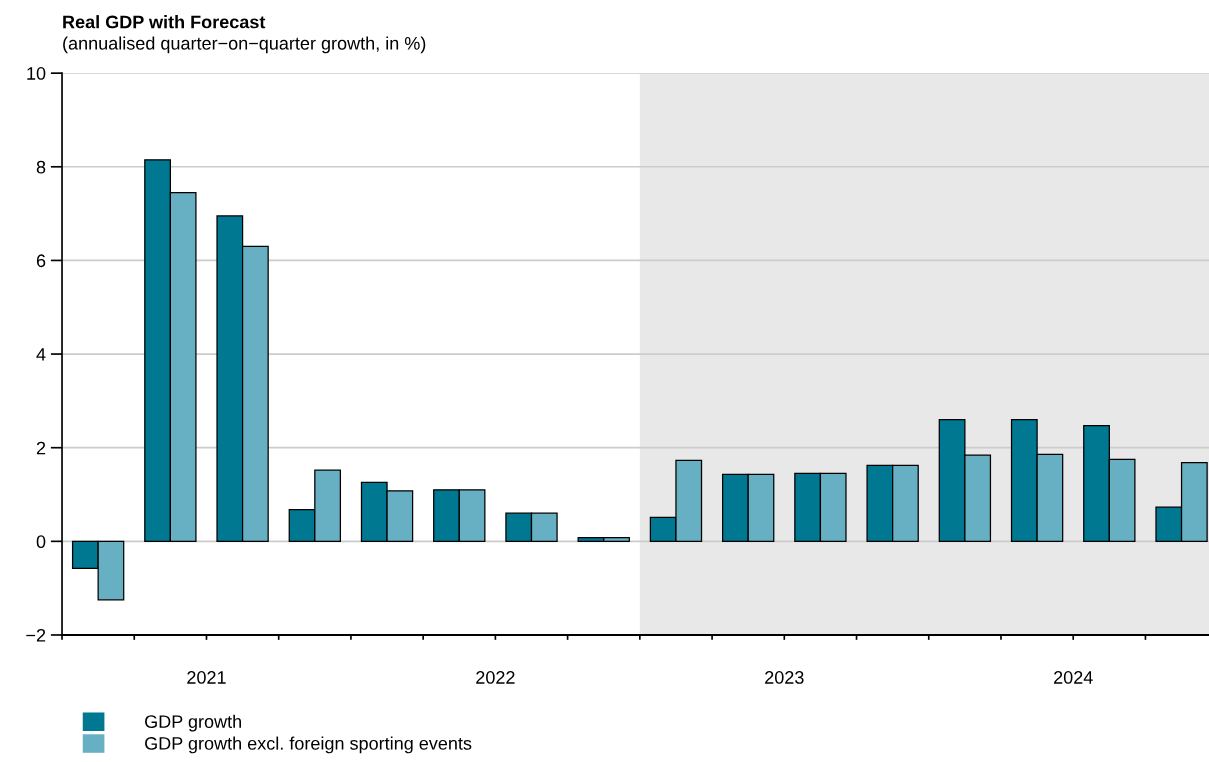  I want to click on x-tick-label: 2021, so click(206, 677).